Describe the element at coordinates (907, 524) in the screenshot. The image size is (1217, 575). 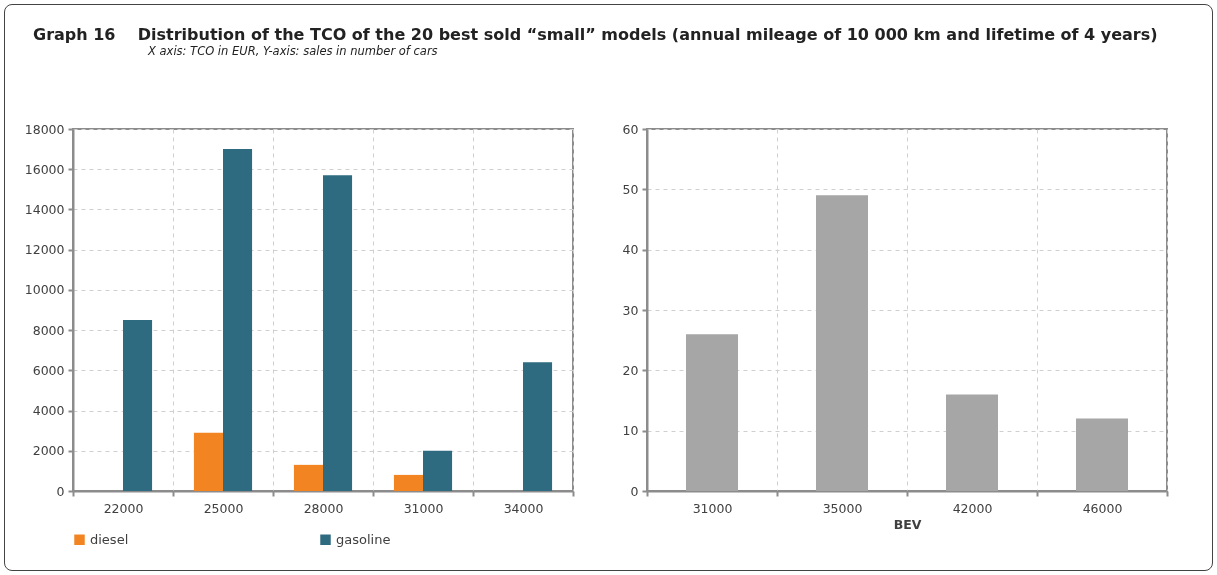
I see `x-axis-title: BEV` at that location.